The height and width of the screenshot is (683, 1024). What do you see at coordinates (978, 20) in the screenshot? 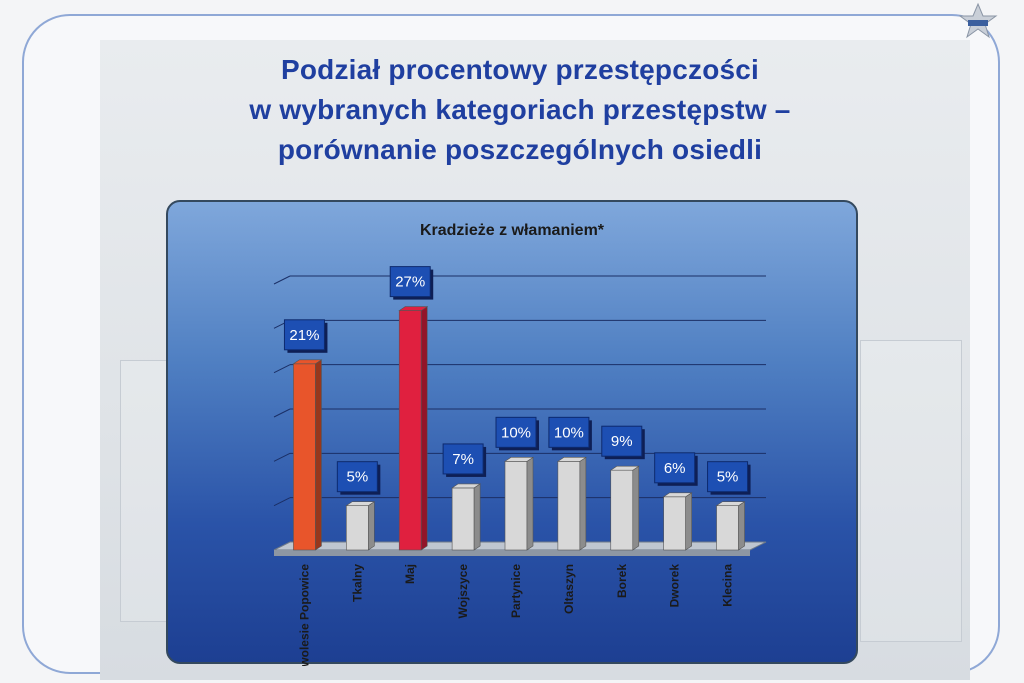
I see `police-star-logo` at bounding box center [978, 20].